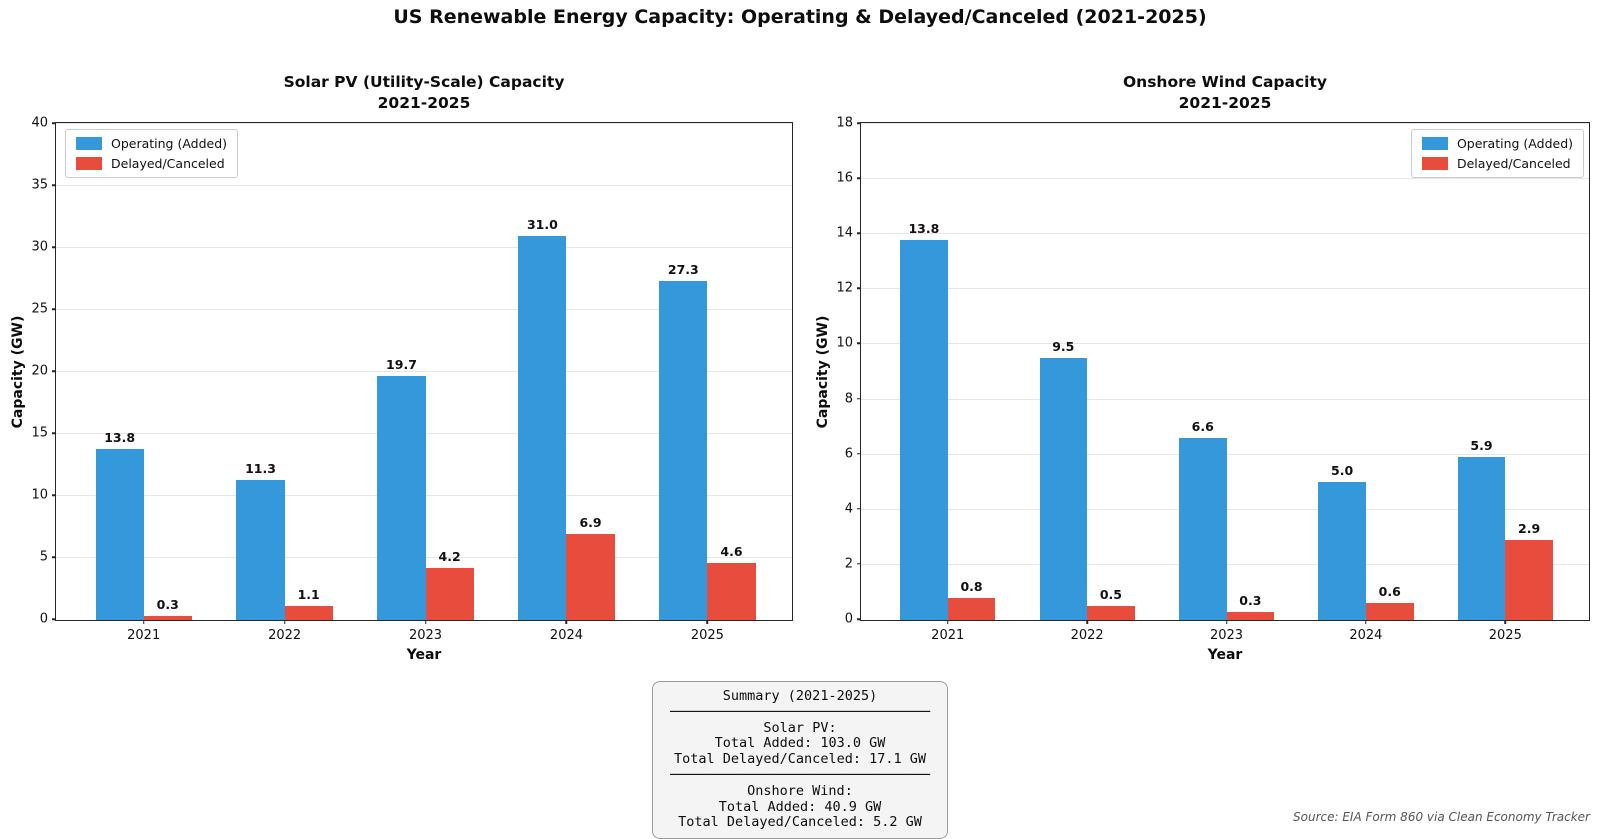  What do you see at coordinates (39, 185) in the screenshot?
I see `y-tick-label: 35` at bounding box center [39, 185].